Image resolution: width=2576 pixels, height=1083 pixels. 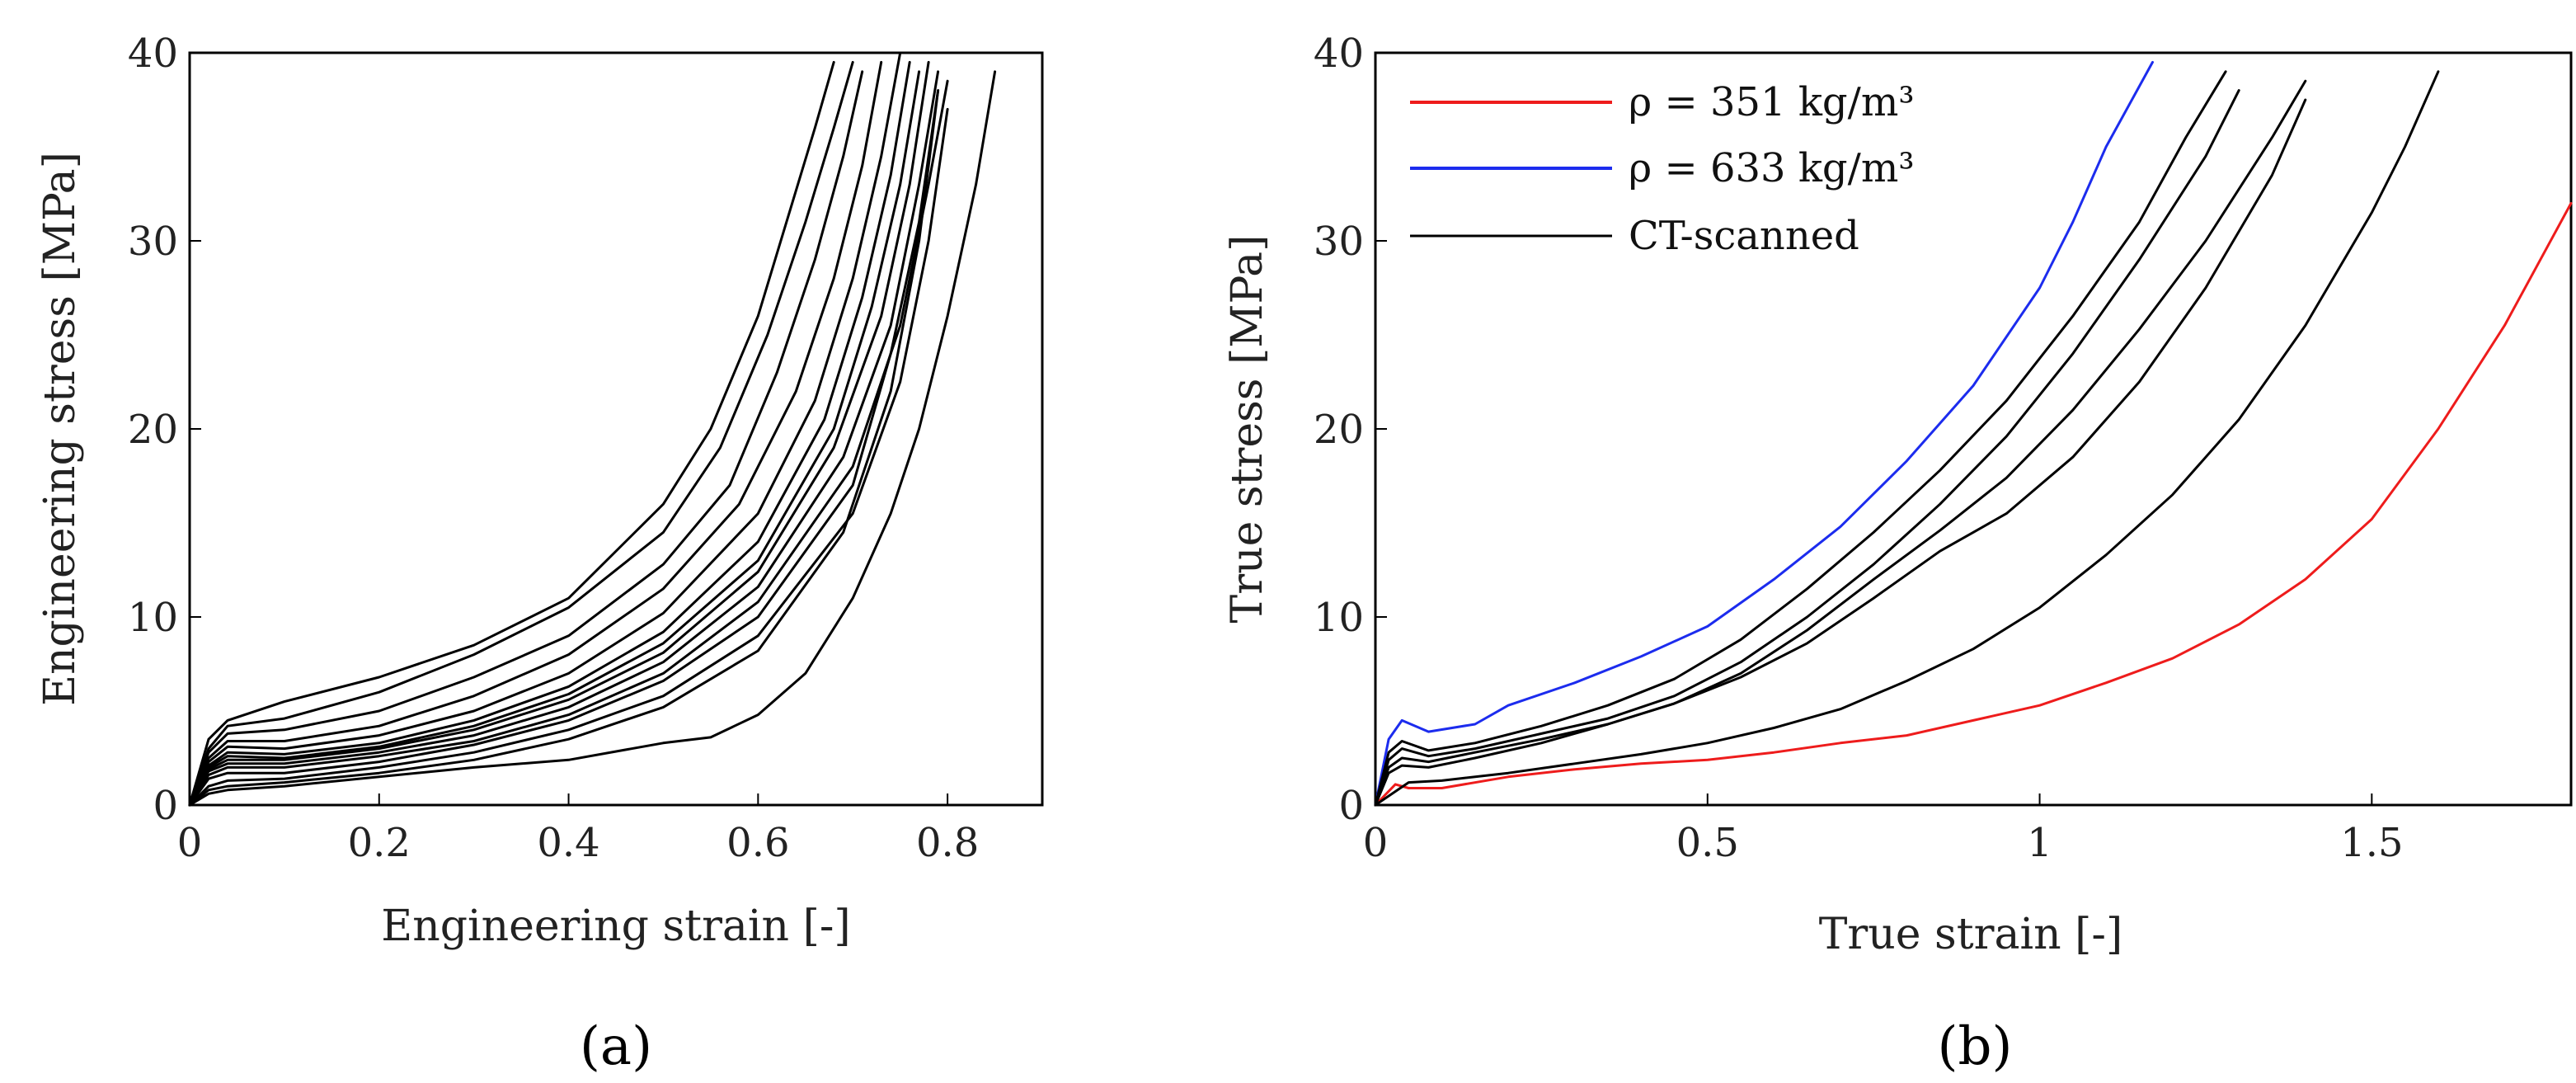 I want to click on panel-a-x-tick-label-2: 0.4, so click(x=568, y=843).